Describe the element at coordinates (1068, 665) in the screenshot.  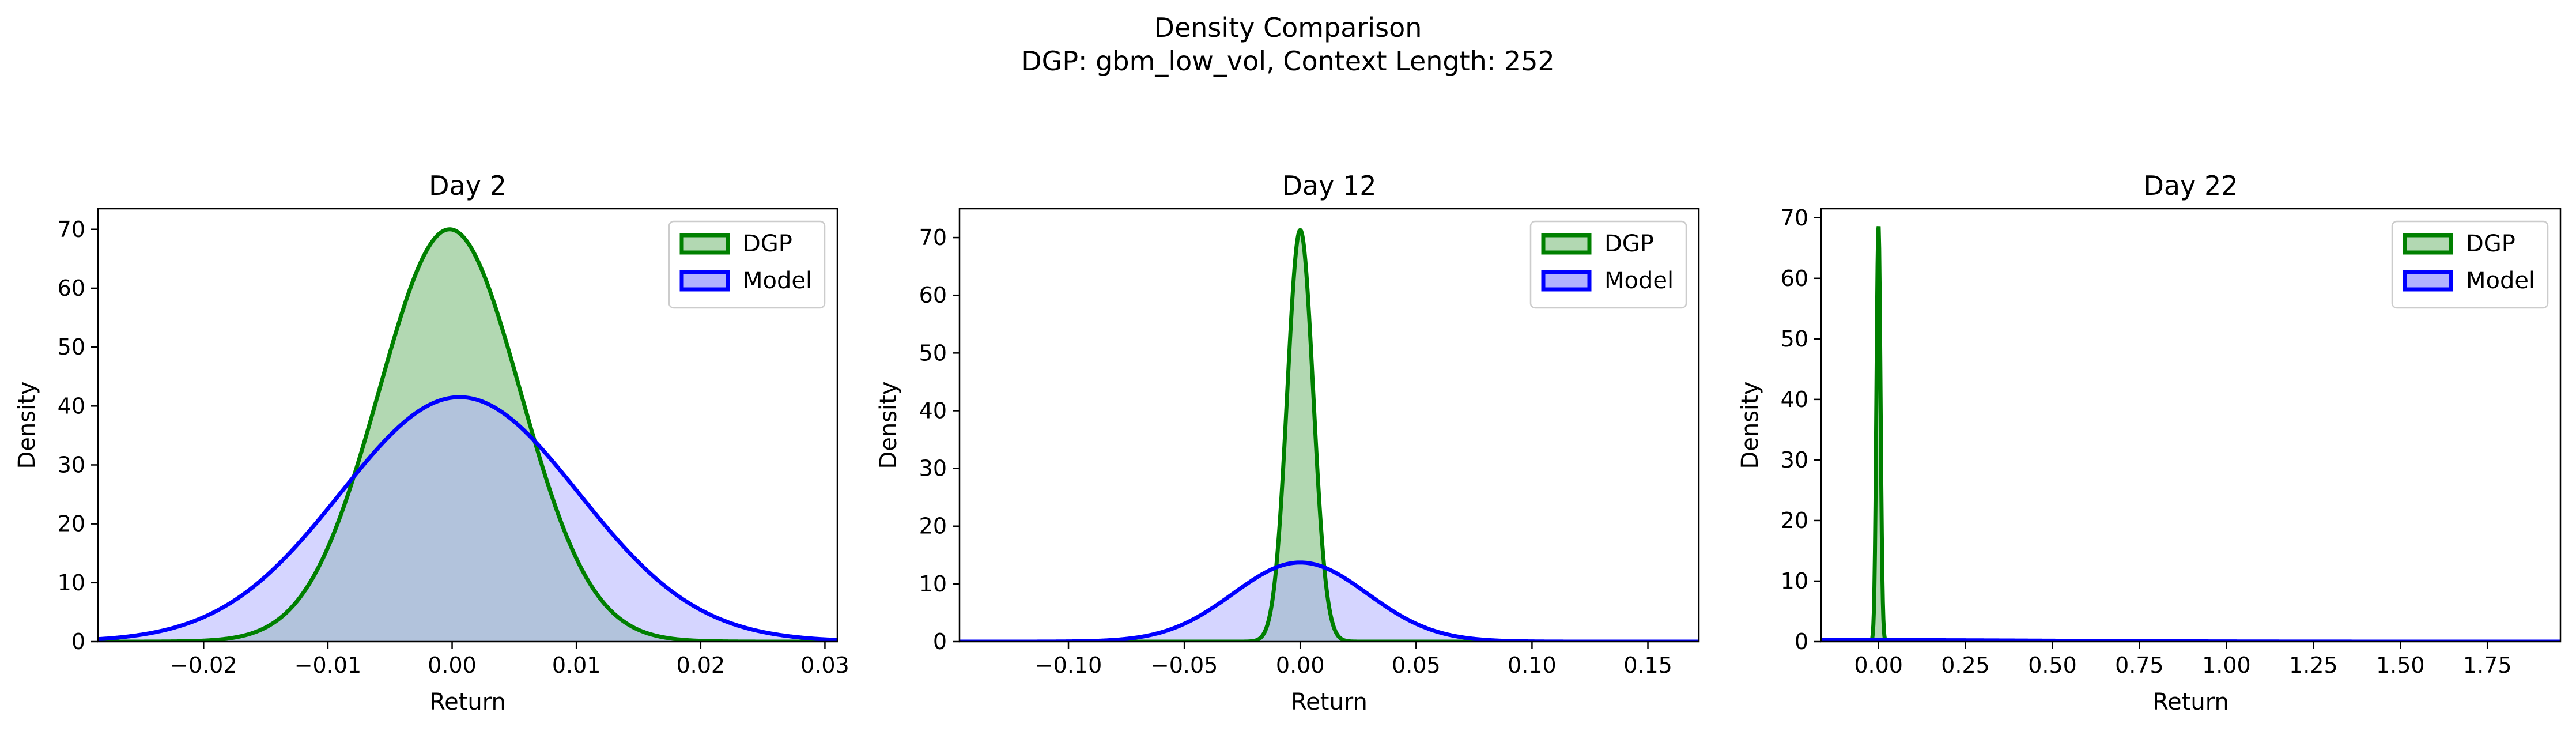
I see `x-tick-label: −0.10` at that location.